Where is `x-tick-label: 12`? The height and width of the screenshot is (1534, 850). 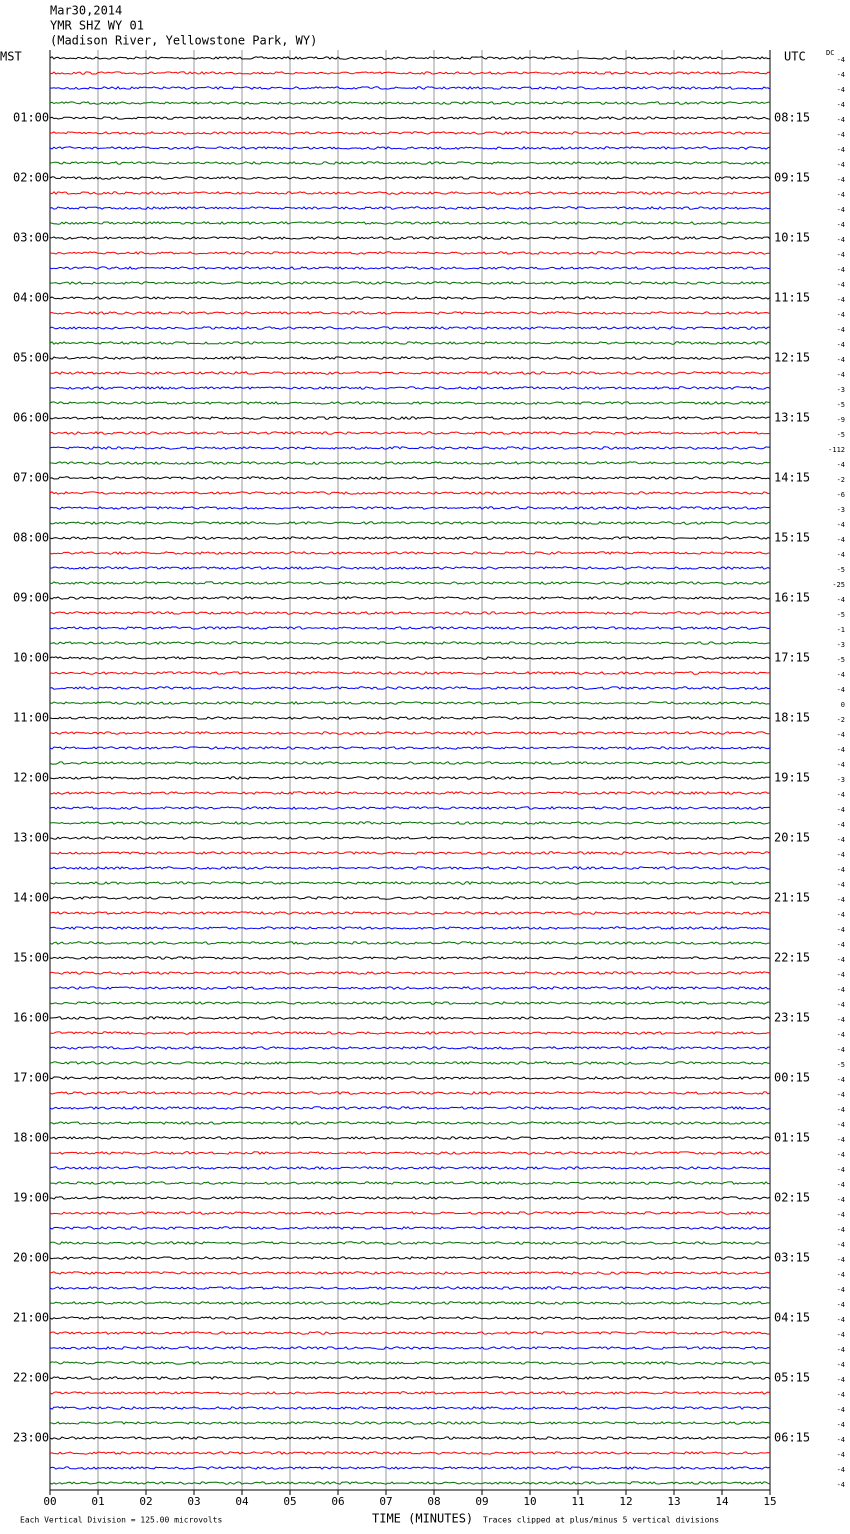 x-tick-label: 12 is located at coordinates (625, 1501).